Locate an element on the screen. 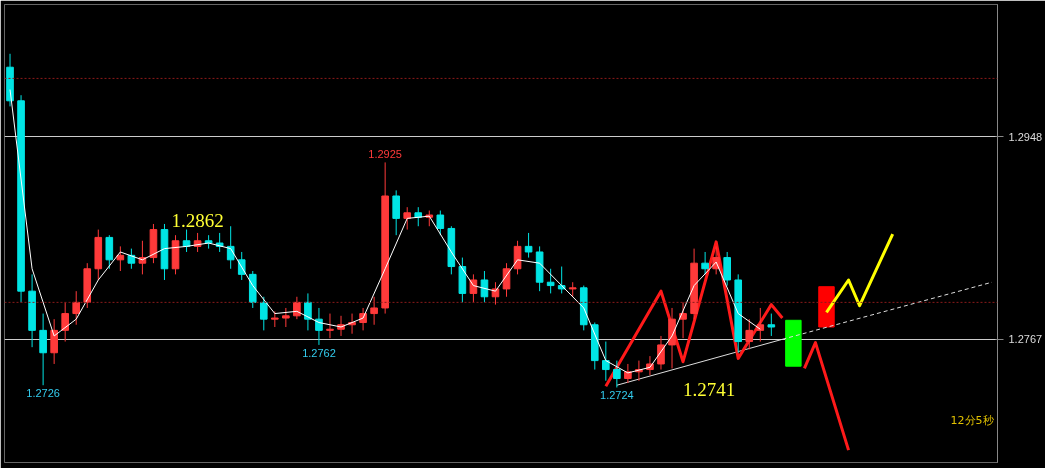  annotation: 1.2762 is located at coordinates (319, 352).